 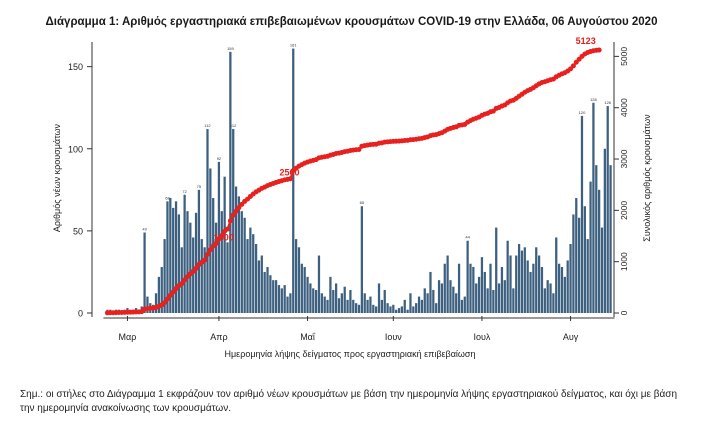 I want to click on bar-value-label: 128, so click(x=593, y=99).